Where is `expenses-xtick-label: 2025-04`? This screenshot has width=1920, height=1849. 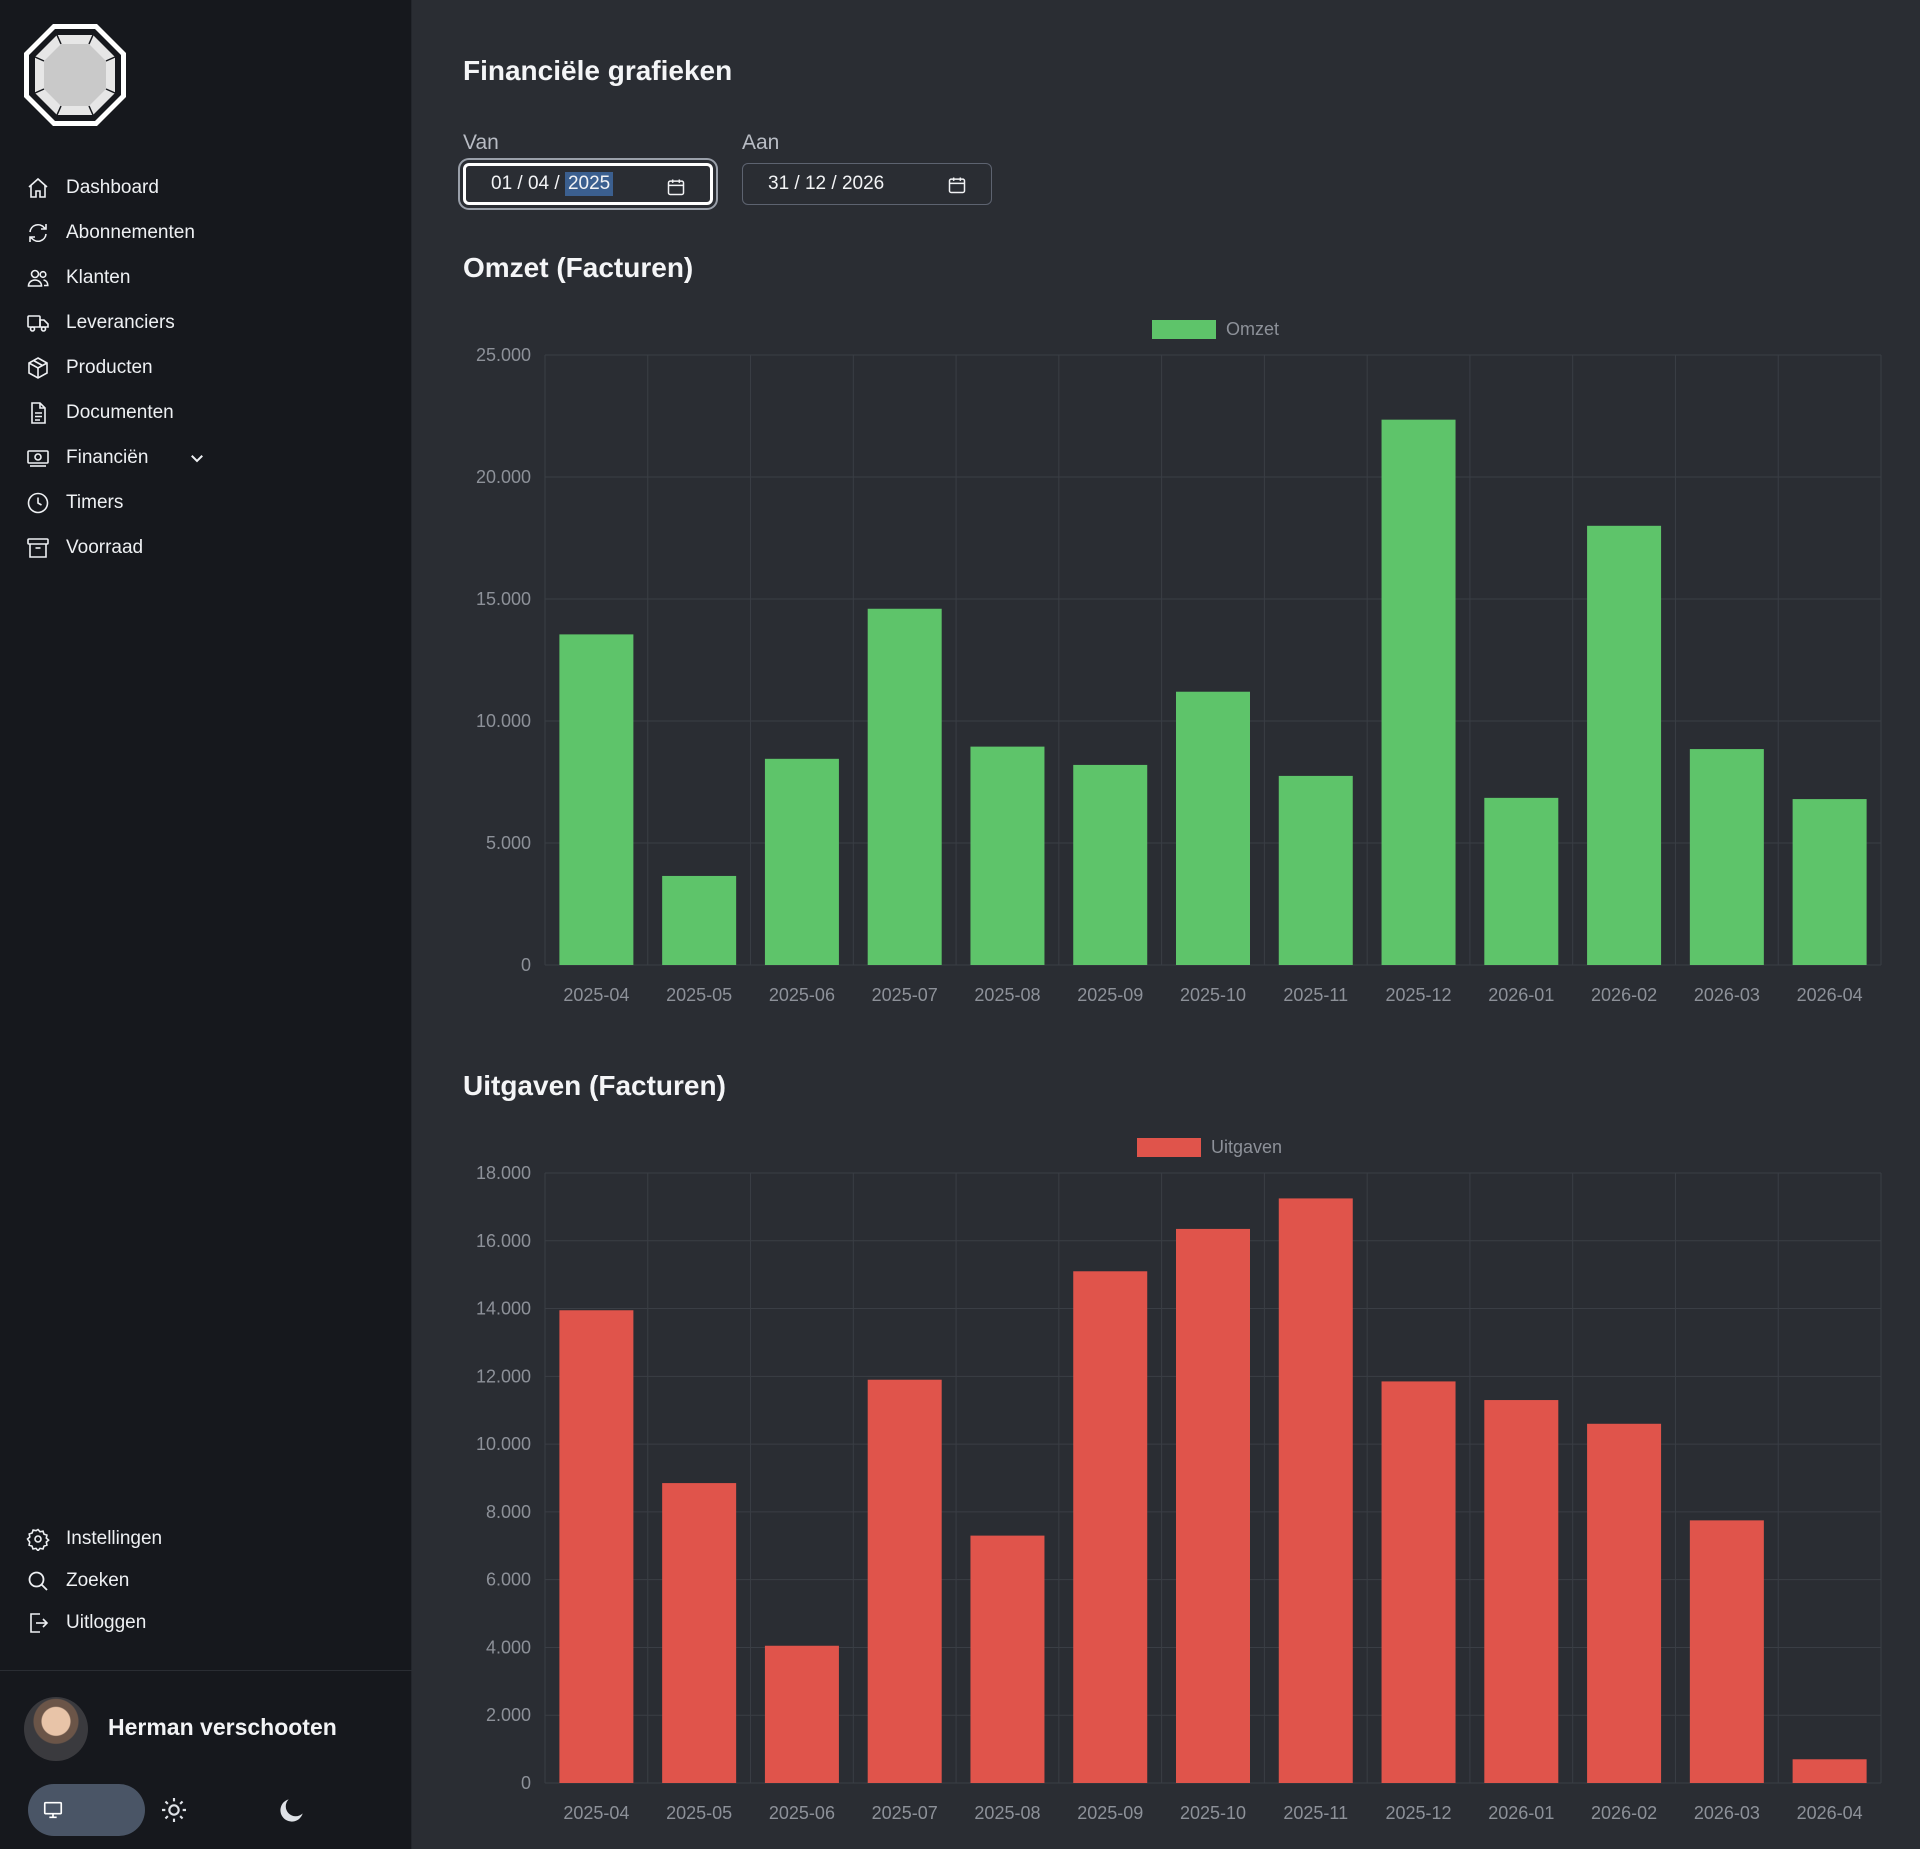
expenses-xtick-label: 2025-04 is located at coordinates (596, 1813).